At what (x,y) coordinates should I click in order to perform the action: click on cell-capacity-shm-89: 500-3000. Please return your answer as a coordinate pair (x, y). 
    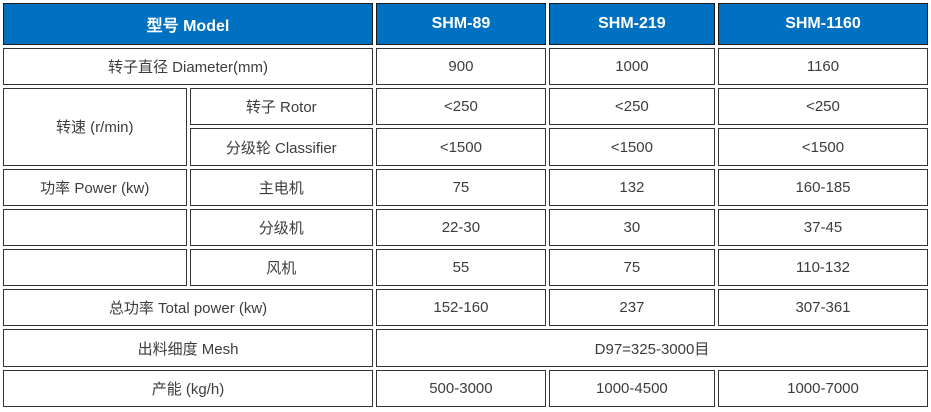
    Looking at the image, I should click on (461, 388).